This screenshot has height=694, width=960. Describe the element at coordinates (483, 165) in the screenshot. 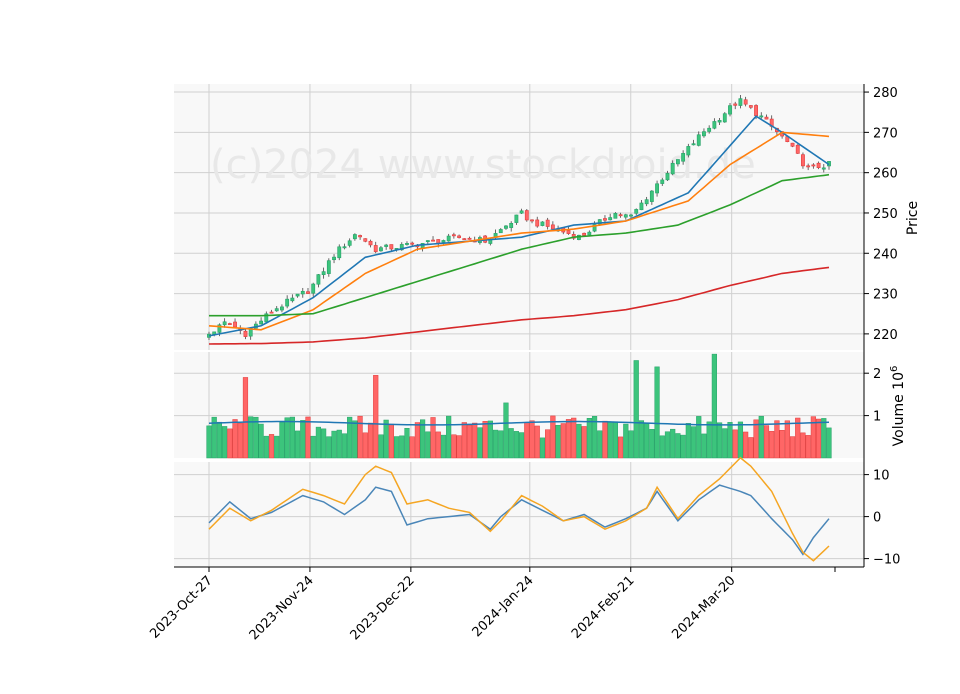

I see `watermark-text: (c)2024 www.stockdroid.de` at that location.